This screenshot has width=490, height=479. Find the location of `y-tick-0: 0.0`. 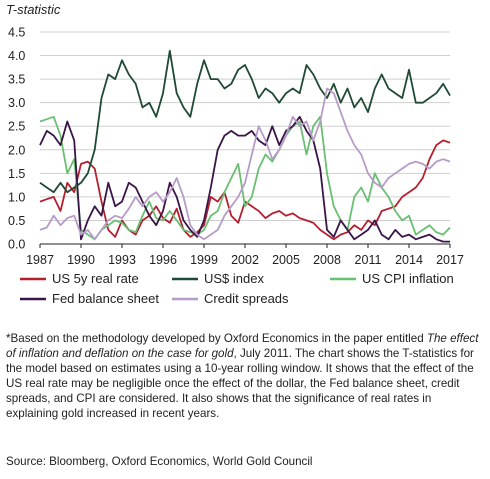

y-tick-0: 0.0 is located at coordinates (16, 245).